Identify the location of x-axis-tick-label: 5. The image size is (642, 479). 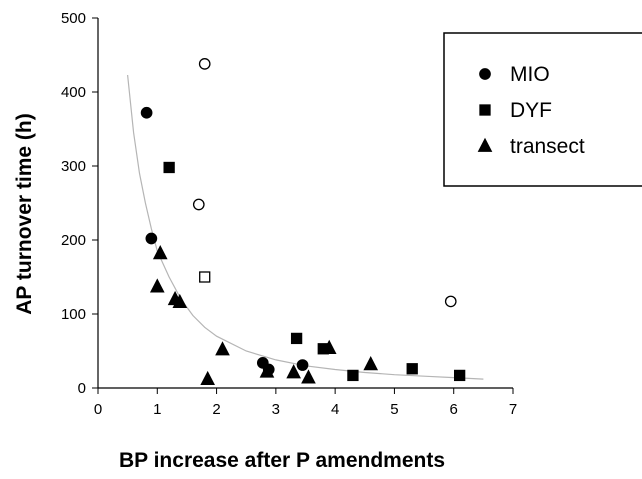
(394, 409).